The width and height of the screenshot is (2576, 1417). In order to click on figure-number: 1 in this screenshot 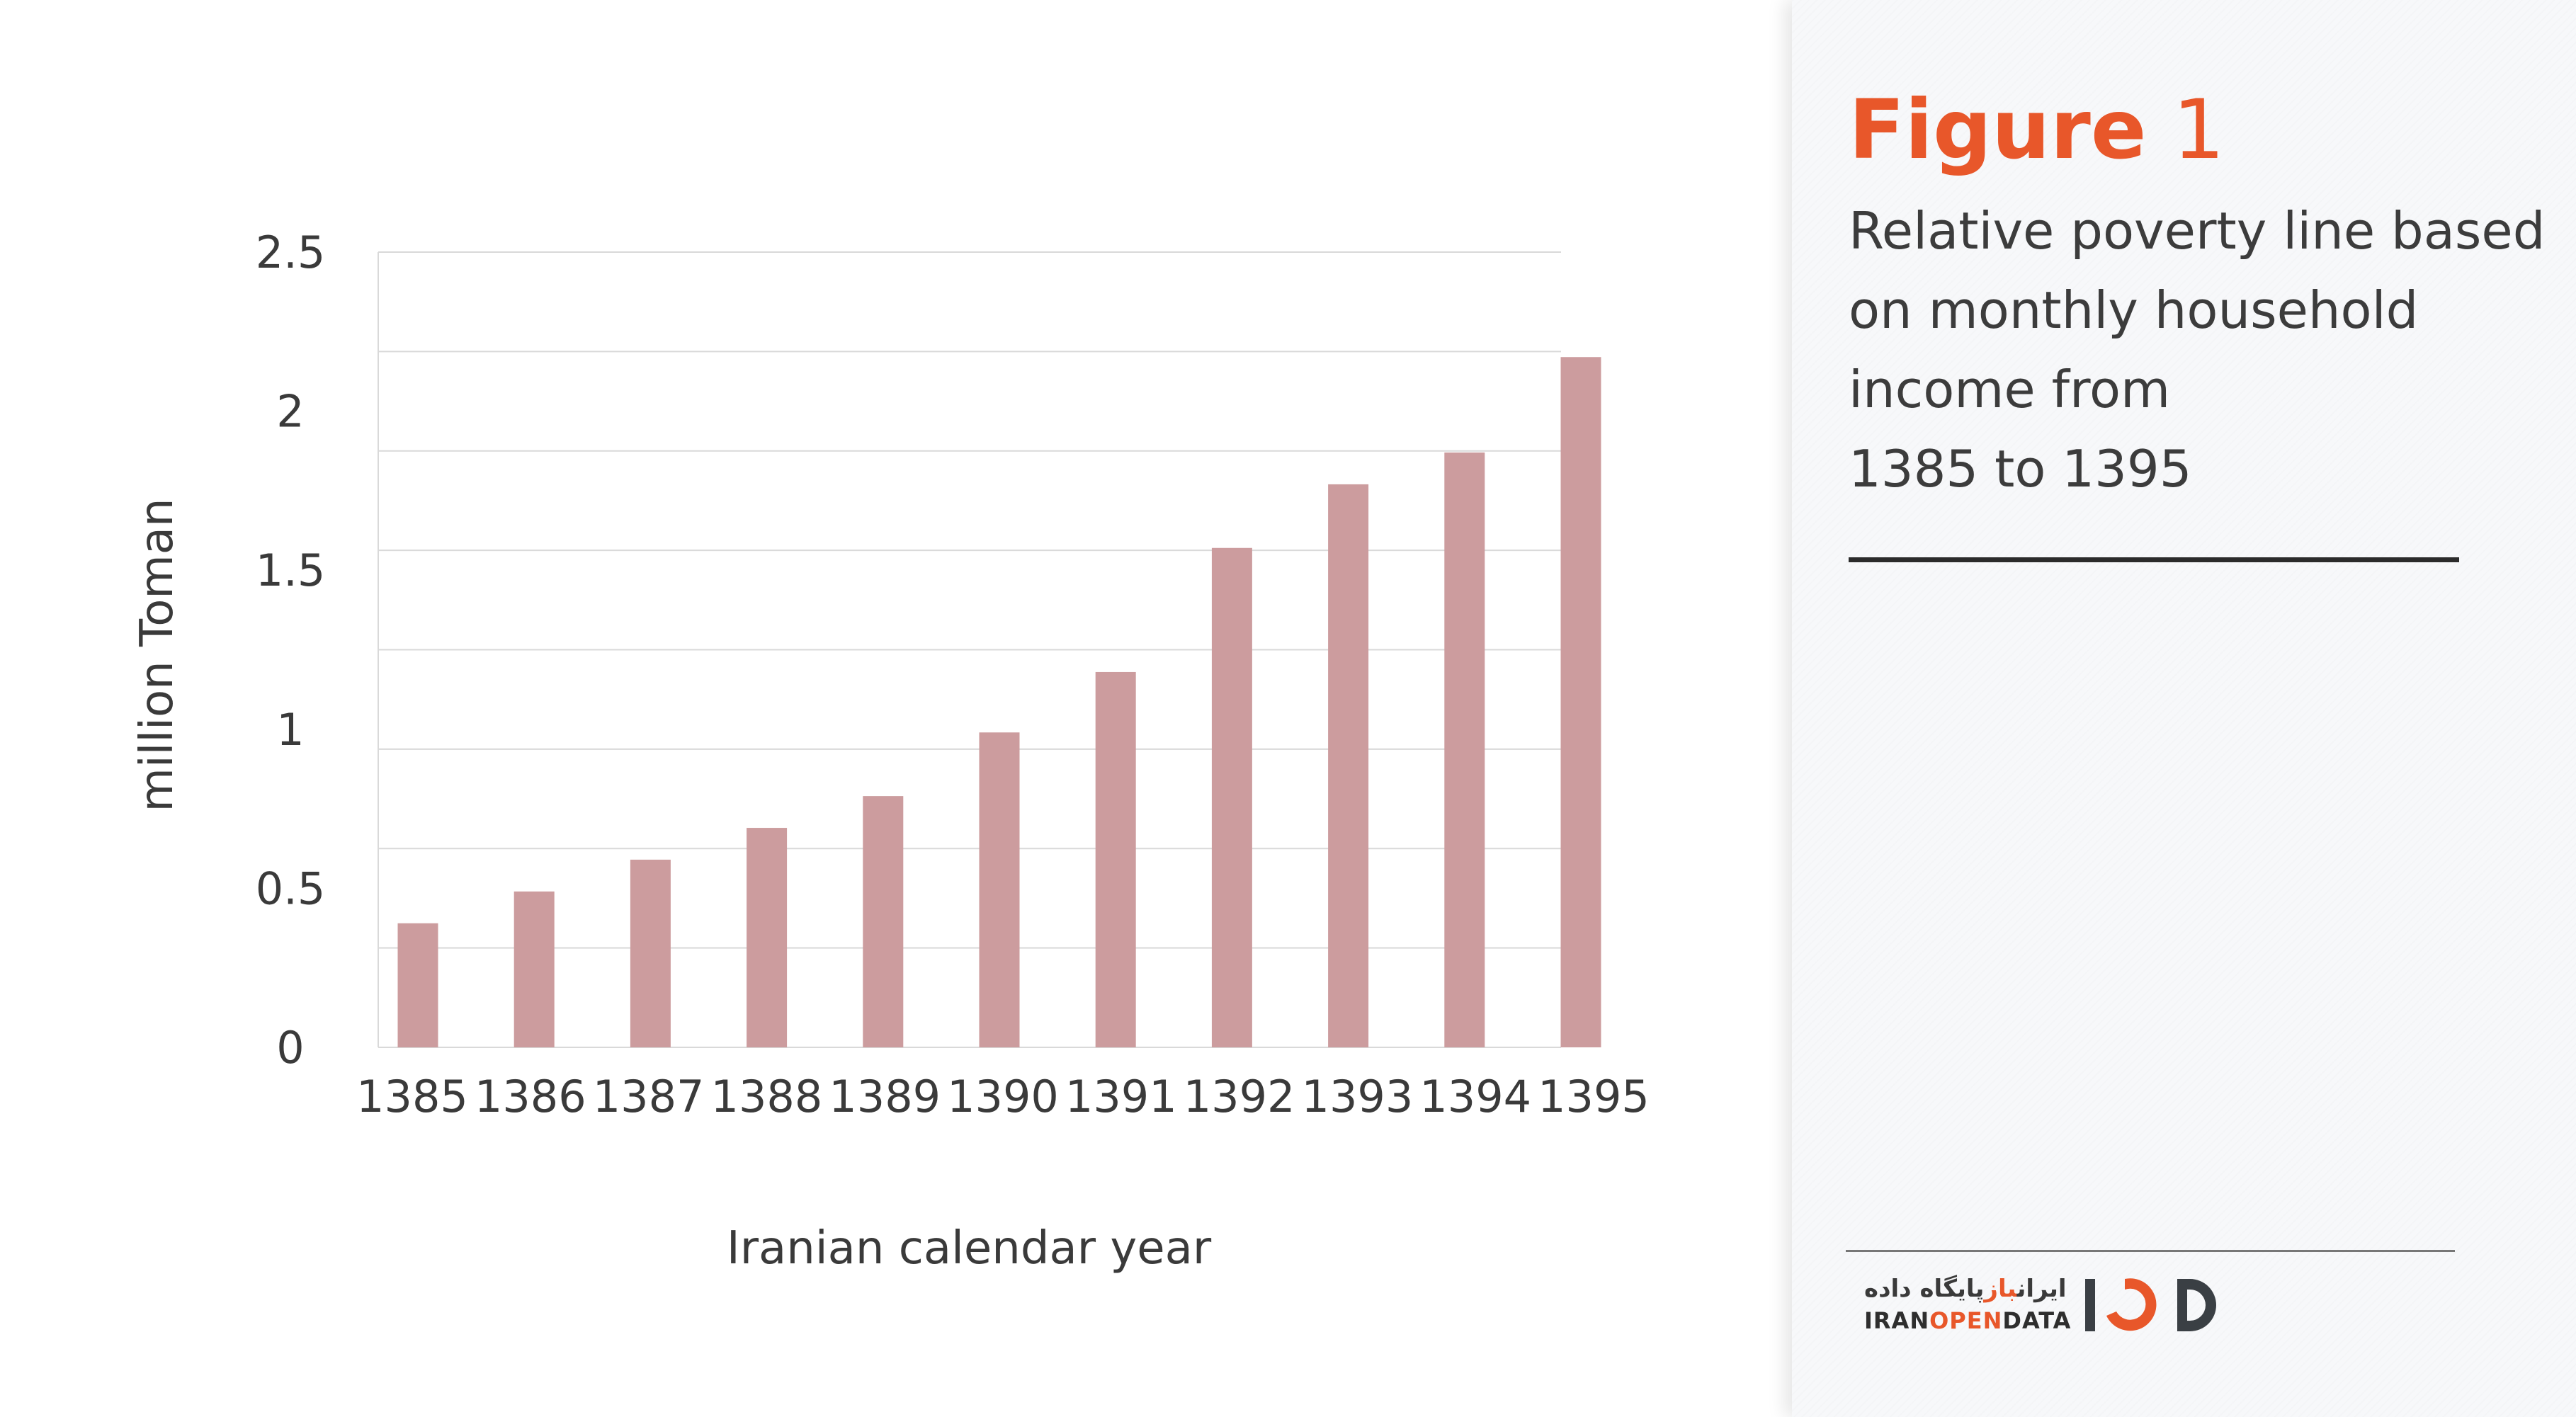, I will do `click(2198, 130)`.